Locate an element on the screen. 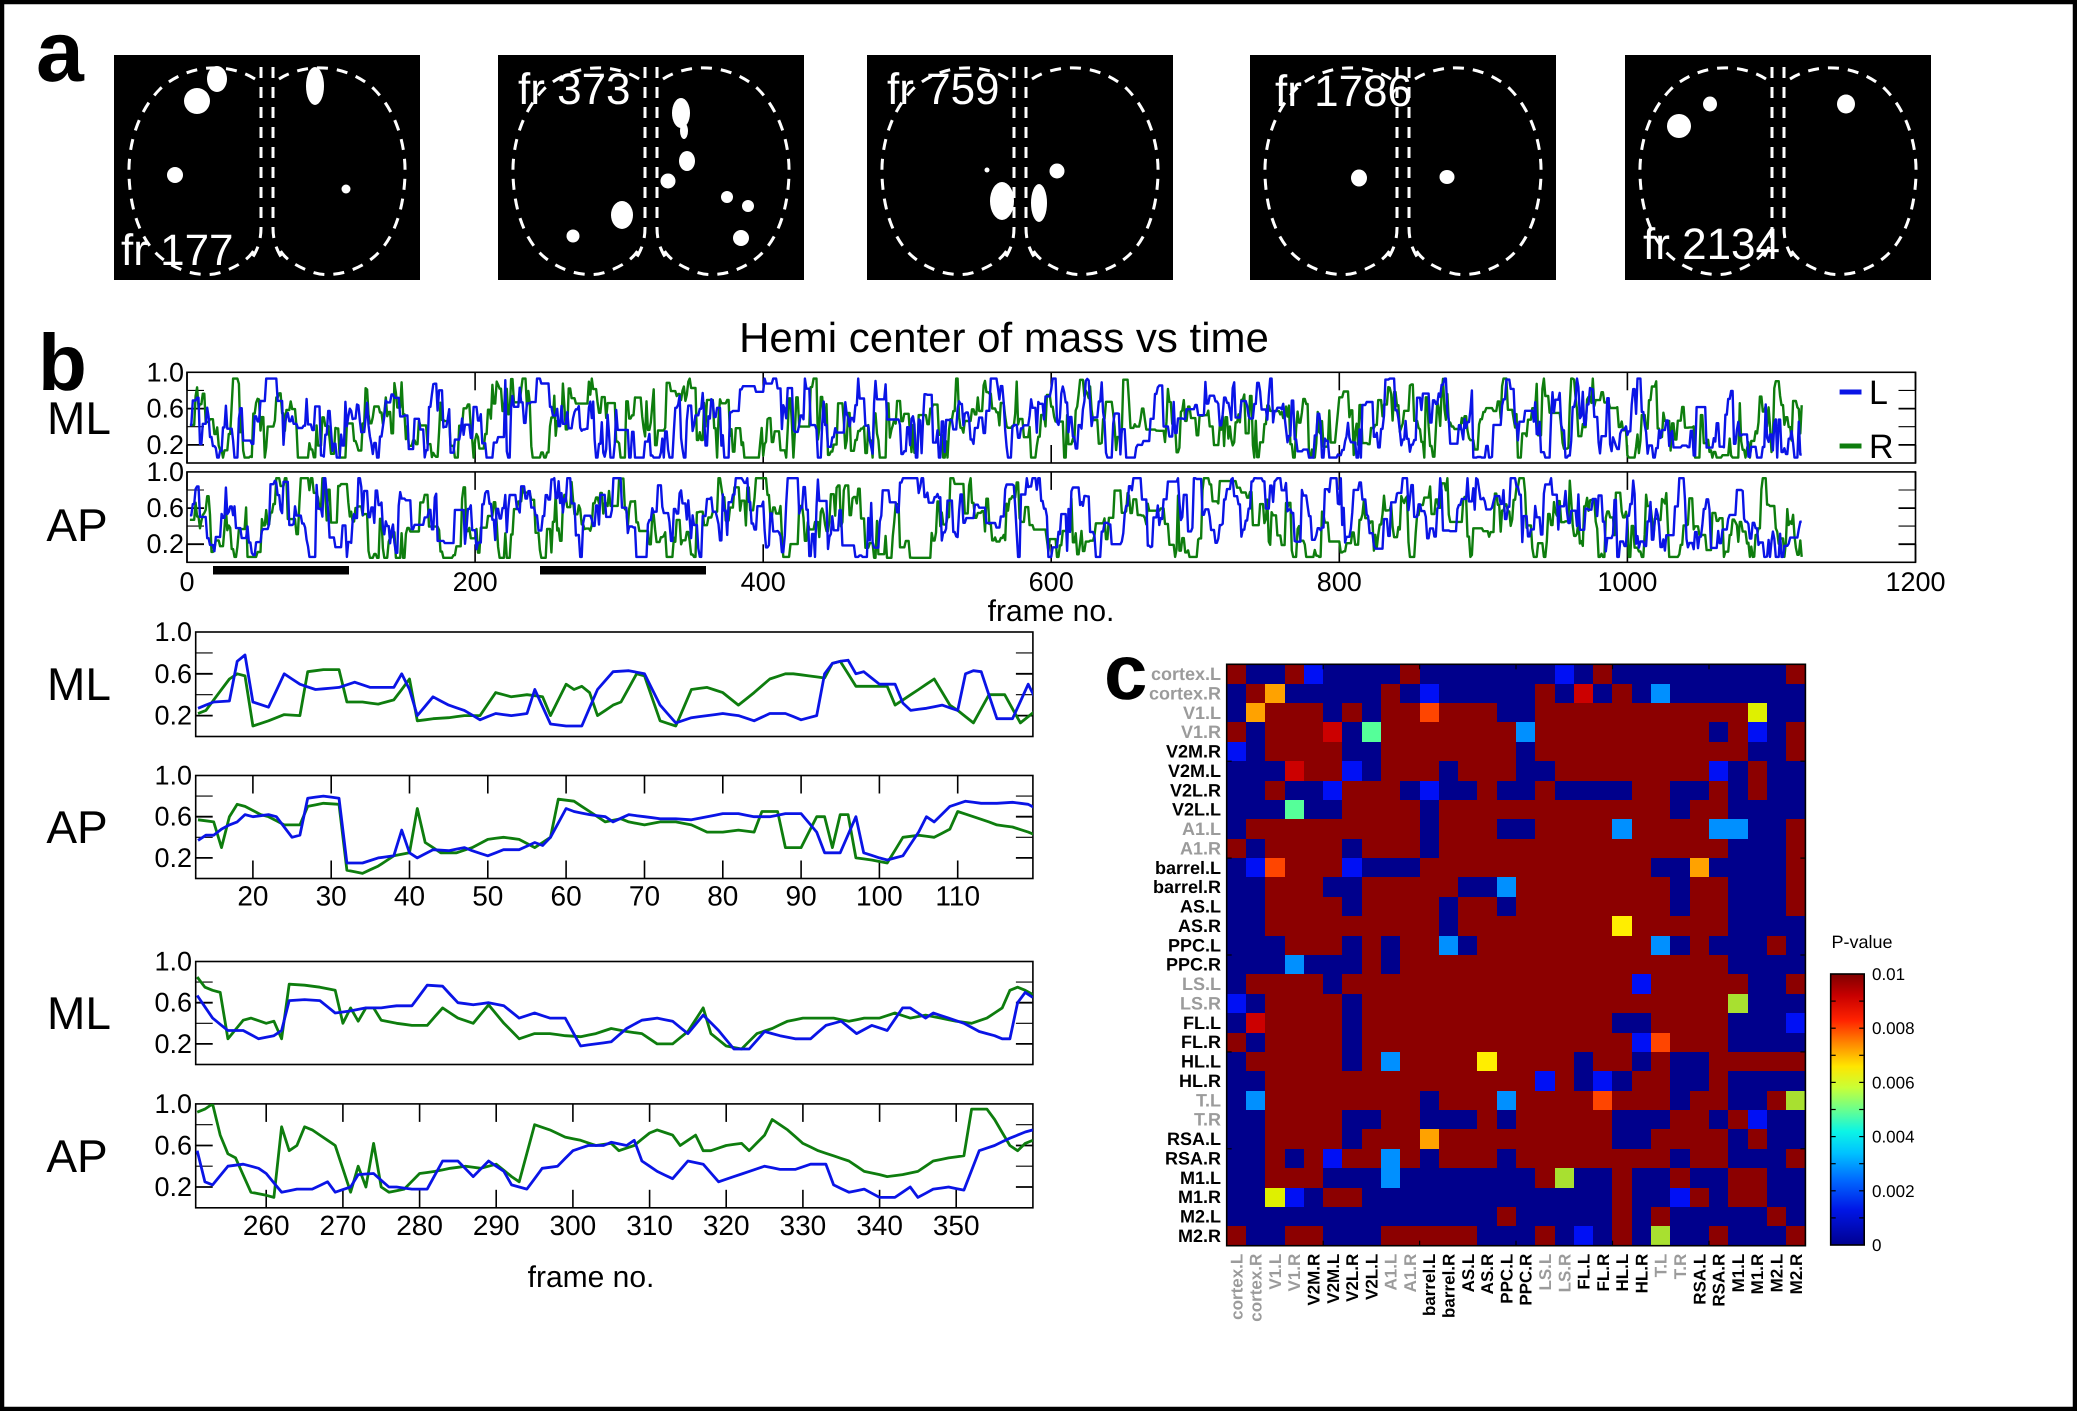 Image resolution: width=2077 pixels, height=1416 pixels. svg-text: M1.R is located at coordinates (1757, 1274).